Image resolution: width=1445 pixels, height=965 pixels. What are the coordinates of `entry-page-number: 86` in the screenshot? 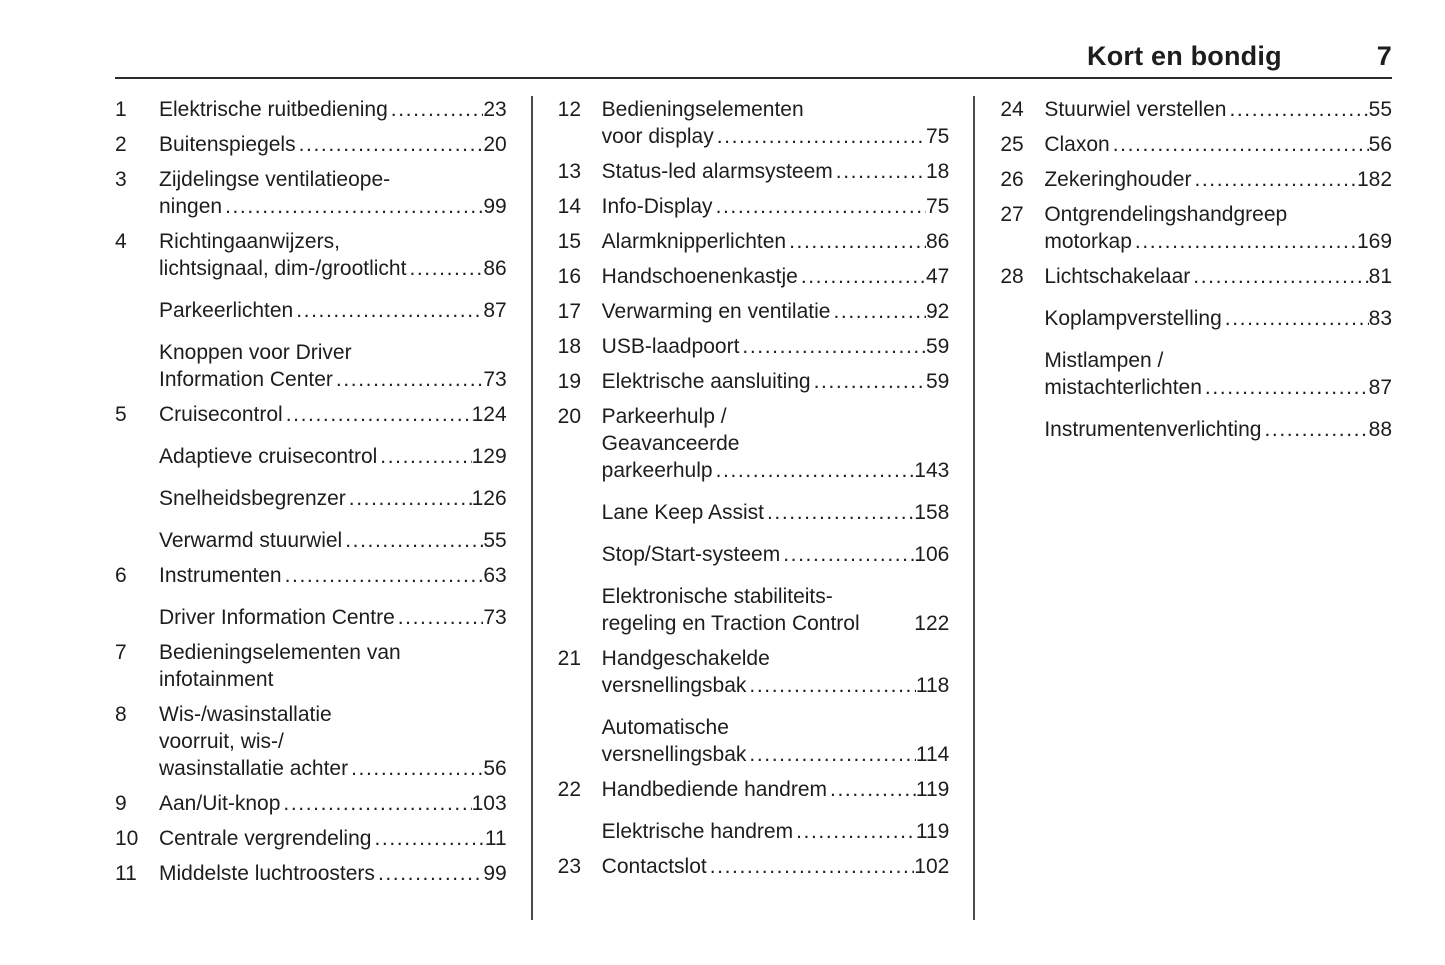 It's located at (937, 242).